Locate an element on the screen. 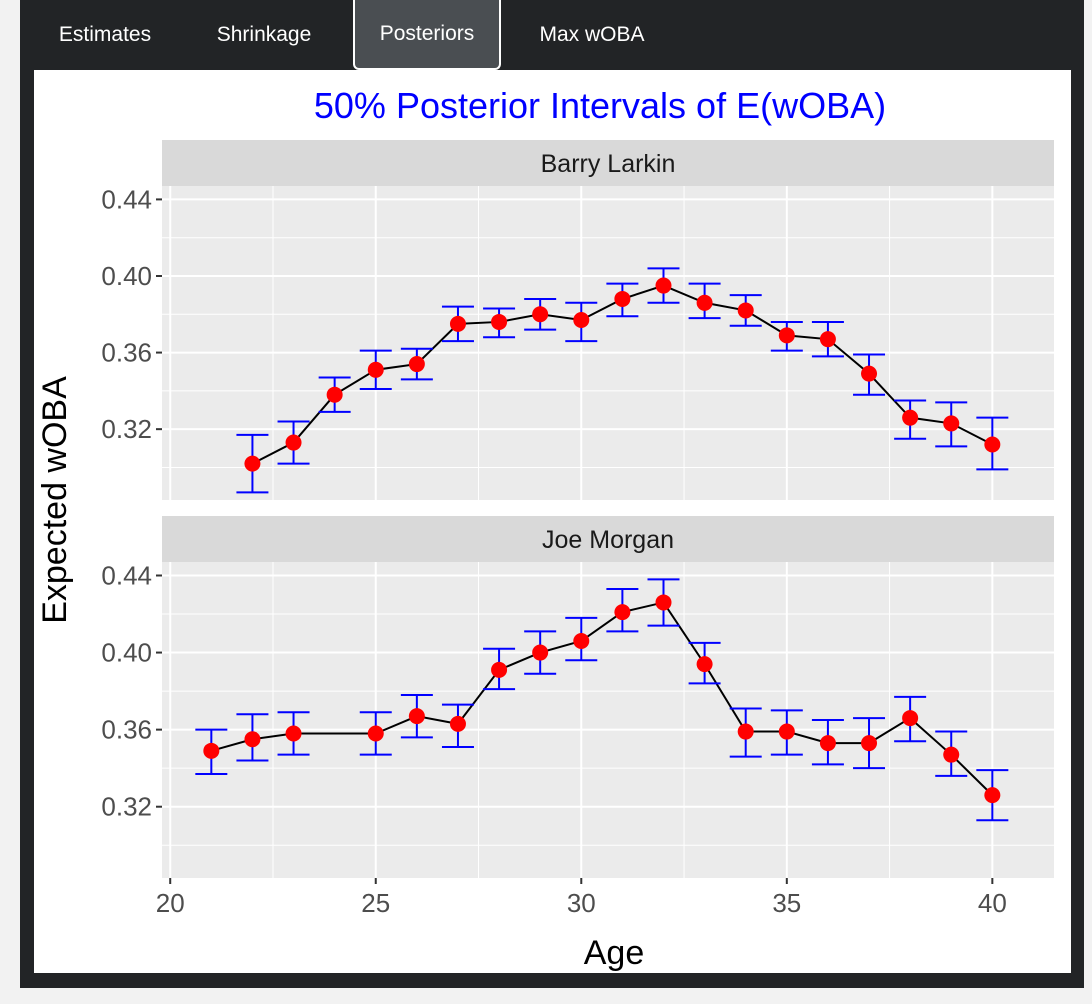  x-axis-label: Age is located at coordinates (614, 953).